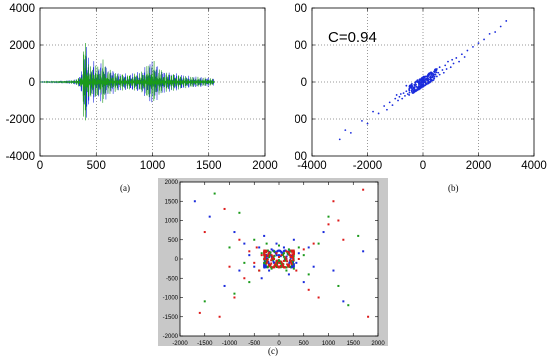 The height and width of the screenshot is (358, 555). I want to click on x-tick-label: 0, so click(423, 166).